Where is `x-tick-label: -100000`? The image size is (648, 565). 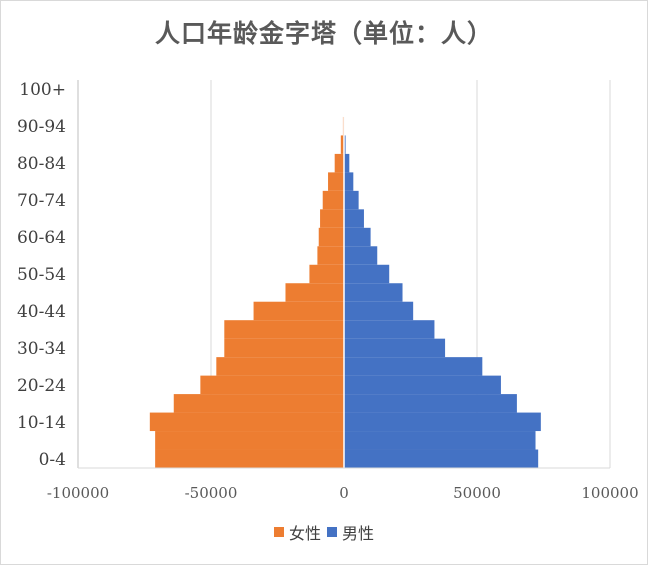 x-tick-label: -100000 is located at coordinates (78, 493).